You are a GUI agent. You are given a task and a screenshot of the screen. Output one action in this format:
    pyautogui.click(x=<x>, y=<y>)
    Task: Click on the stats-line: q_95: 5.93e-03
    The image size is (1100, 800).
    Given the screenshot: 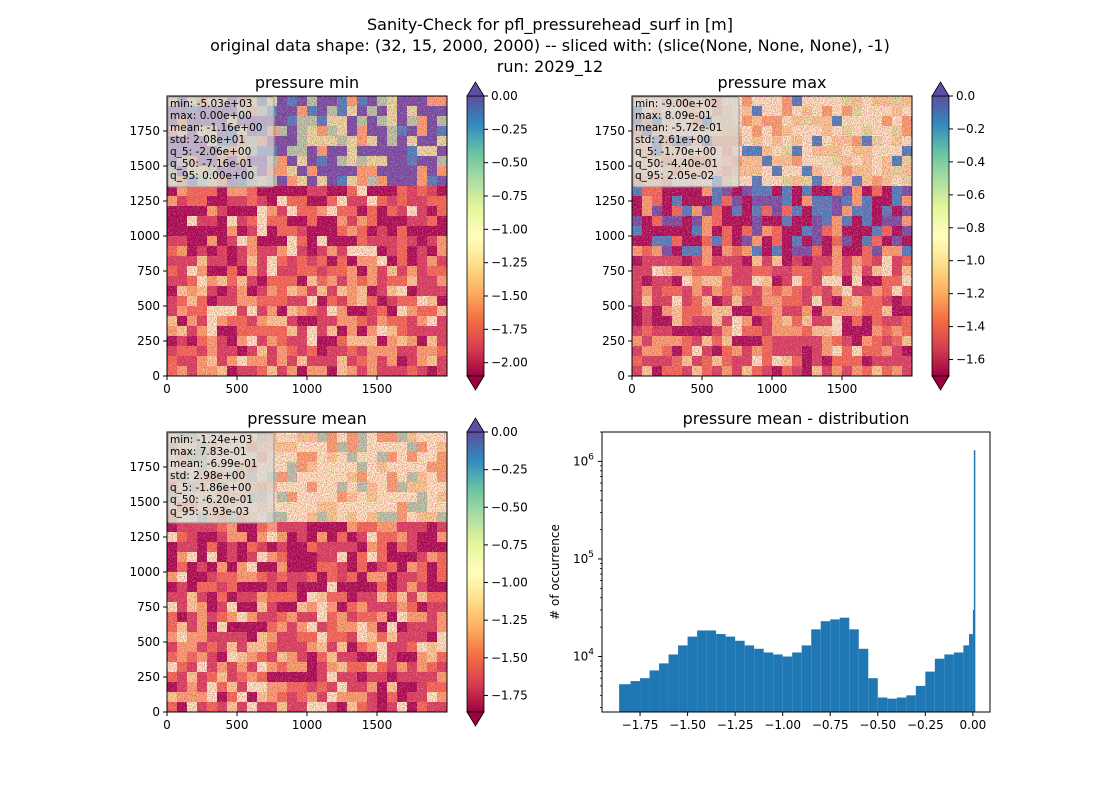 What is the action you would take?
    pyautogui.click(x=209, y=512)
    